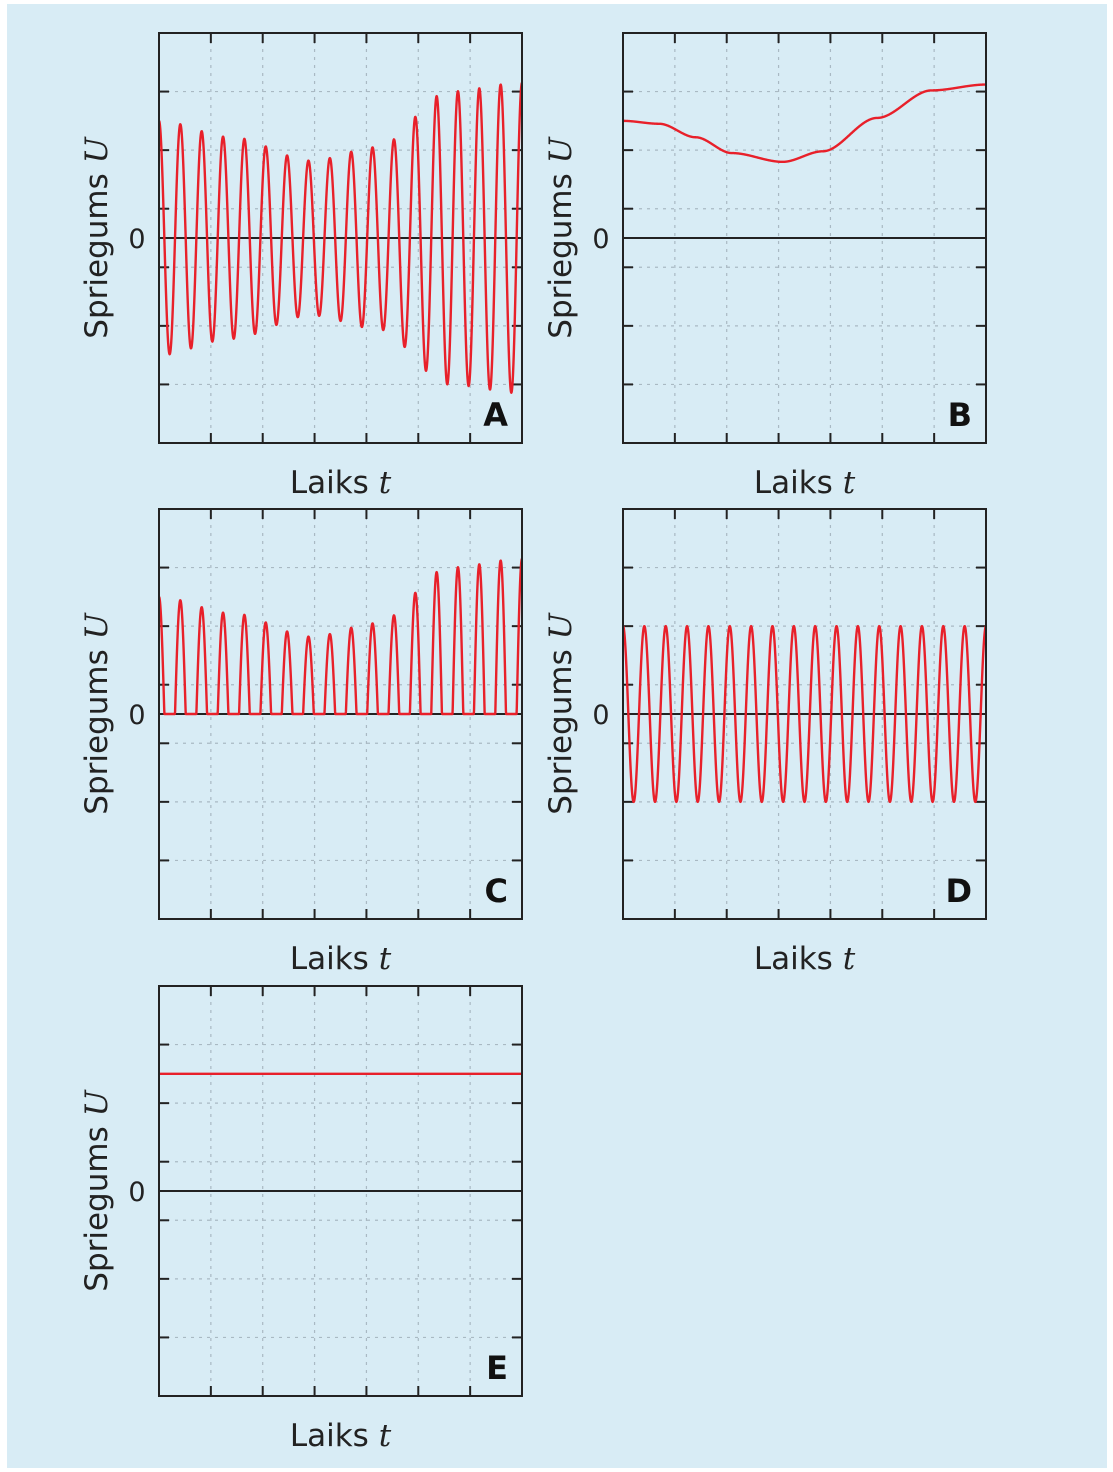  I want to click on x-axis-label-e: Laiks t, so click(341, 1436).